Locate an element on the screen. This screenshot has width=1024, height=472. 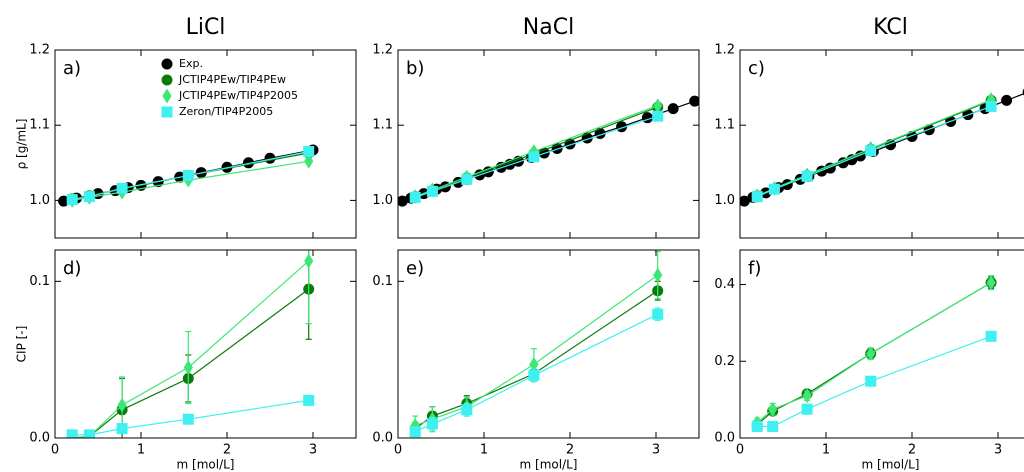
x-tick-label: 1 is located at coordinates (141, 450).